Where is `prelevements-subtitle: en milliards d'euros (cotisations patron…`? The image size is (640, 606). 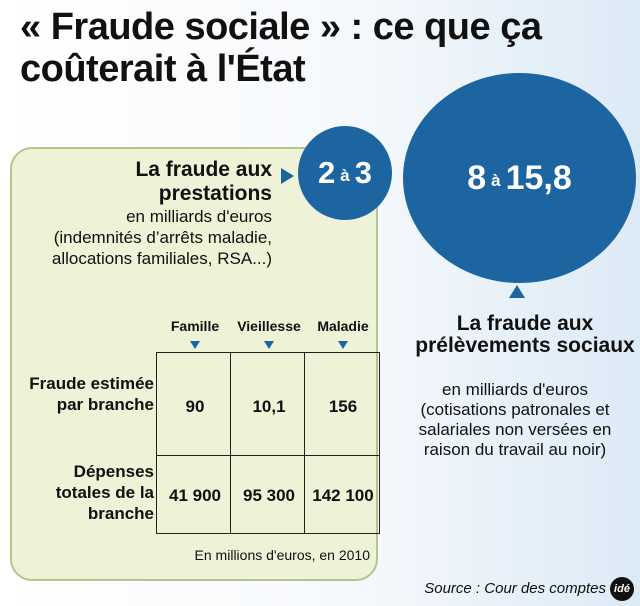 prelevements-subtitle: en milliards d'euros (cotisations patron… is located at coordinates (515, 420).